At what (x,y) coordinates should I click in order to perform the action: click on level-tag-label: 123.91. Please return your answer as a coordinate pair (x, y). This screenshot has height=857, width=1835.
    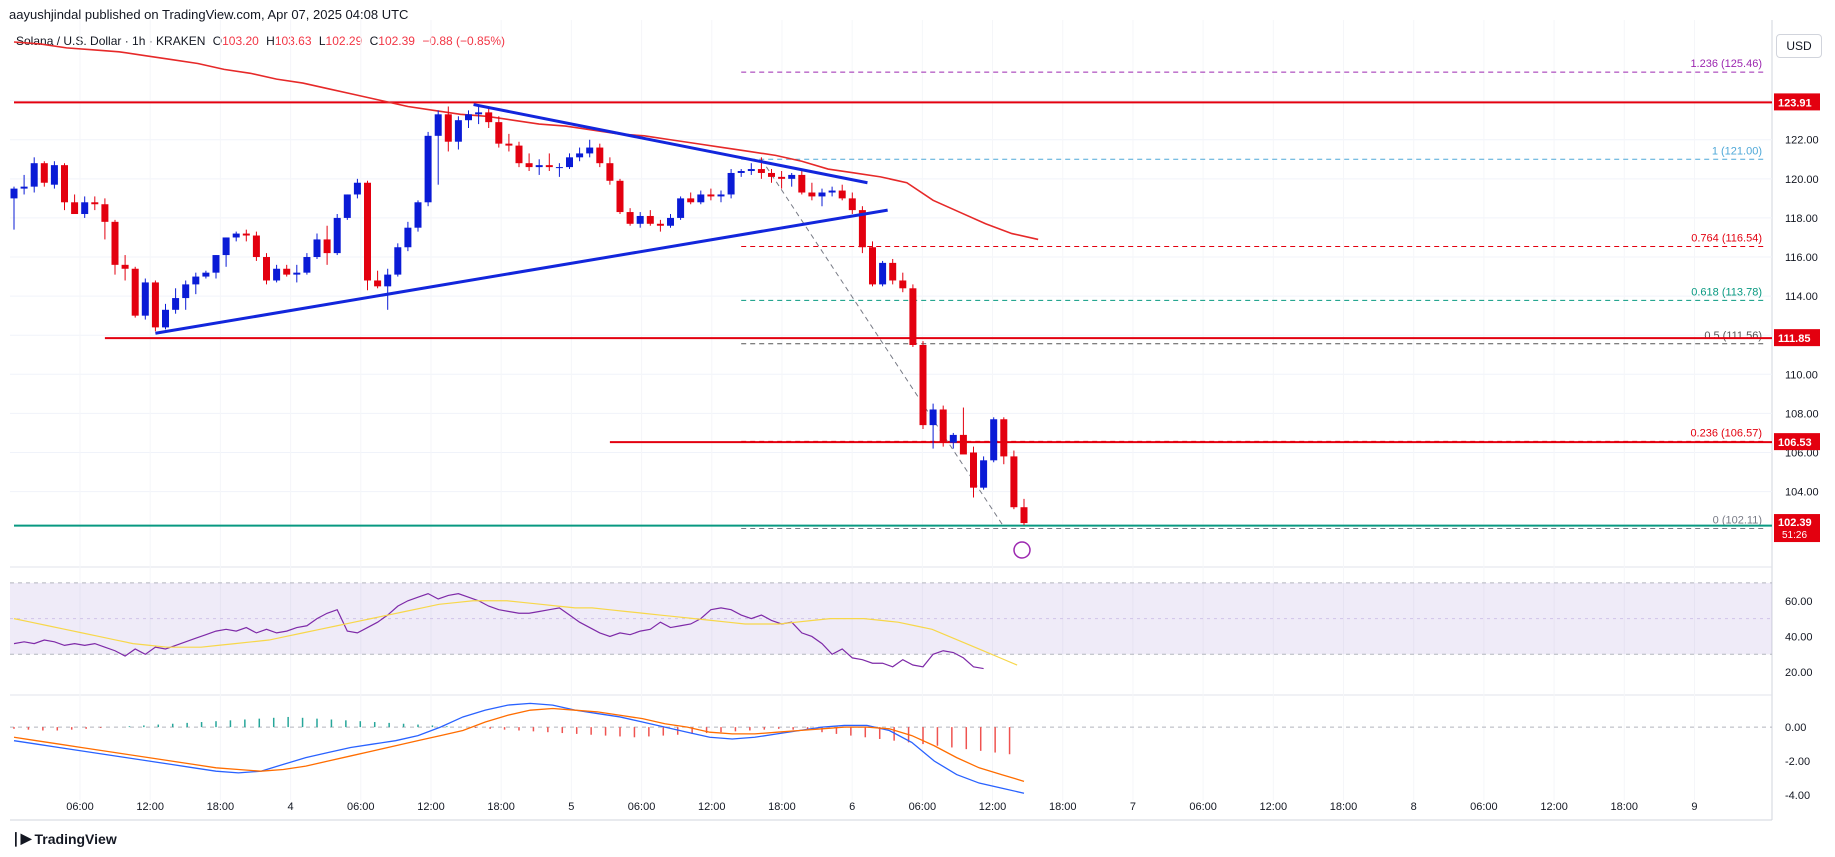
    Looking at the image, I should click on (1795, 103).